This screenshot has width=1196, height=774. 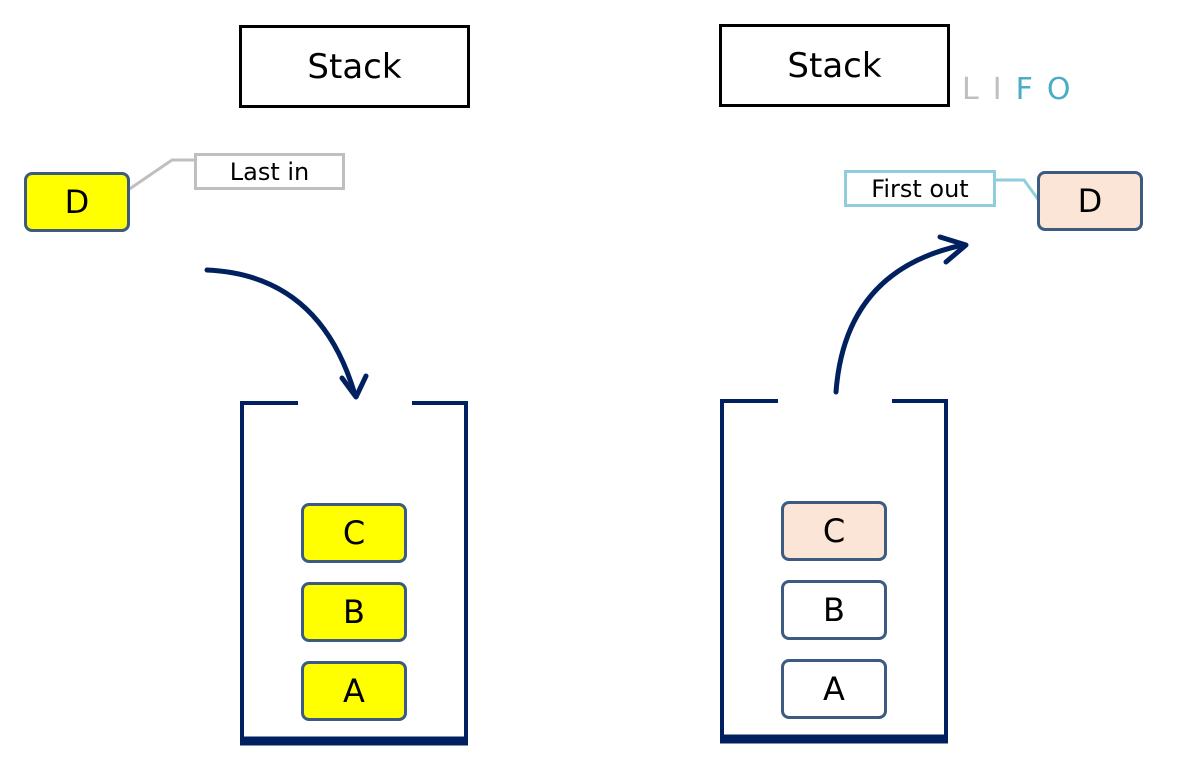 What do you see at coordinates (899, 318) in the screenshot?
I see `pop-arrow` at bounding box center [899, 318].